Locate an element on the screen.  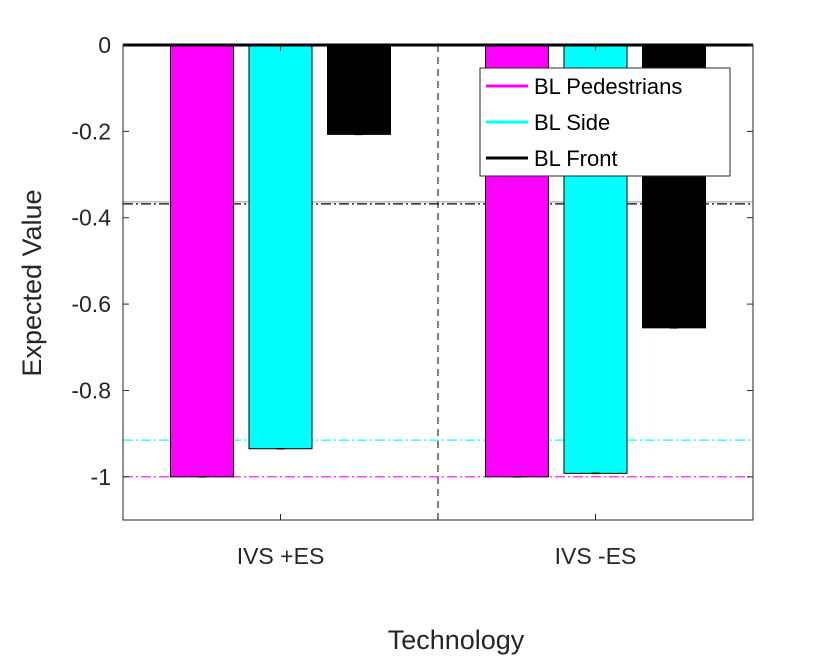
legend: BL Pedestrians BL Side BL Front is located at coordinates (605, 122).